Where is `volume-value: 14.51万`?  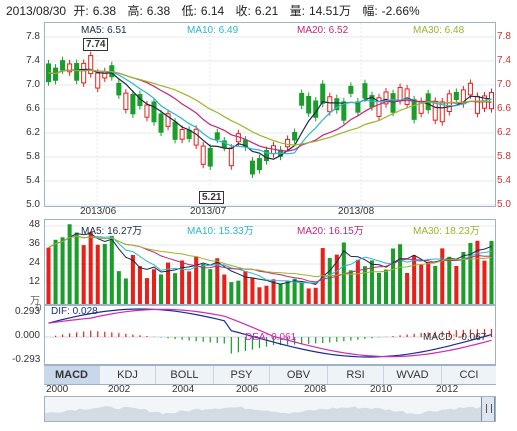 volume-value: 14.51万 is located at coordinates (329, 11).